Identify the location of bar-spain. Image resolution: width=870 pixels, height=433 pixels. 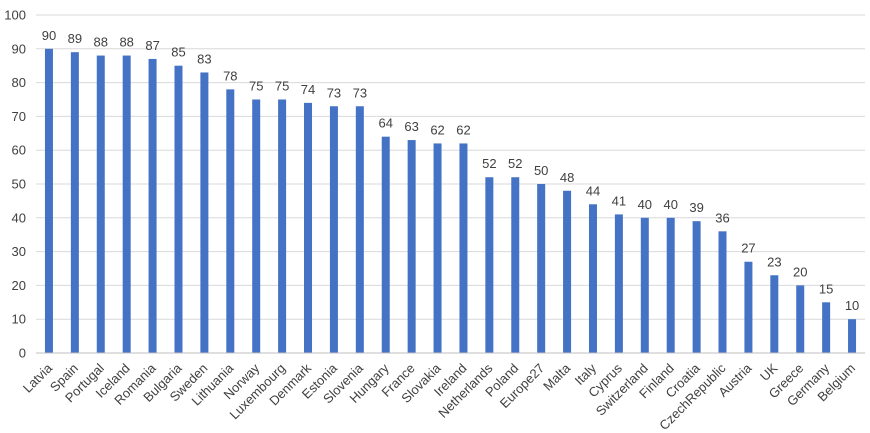
(74, 203).